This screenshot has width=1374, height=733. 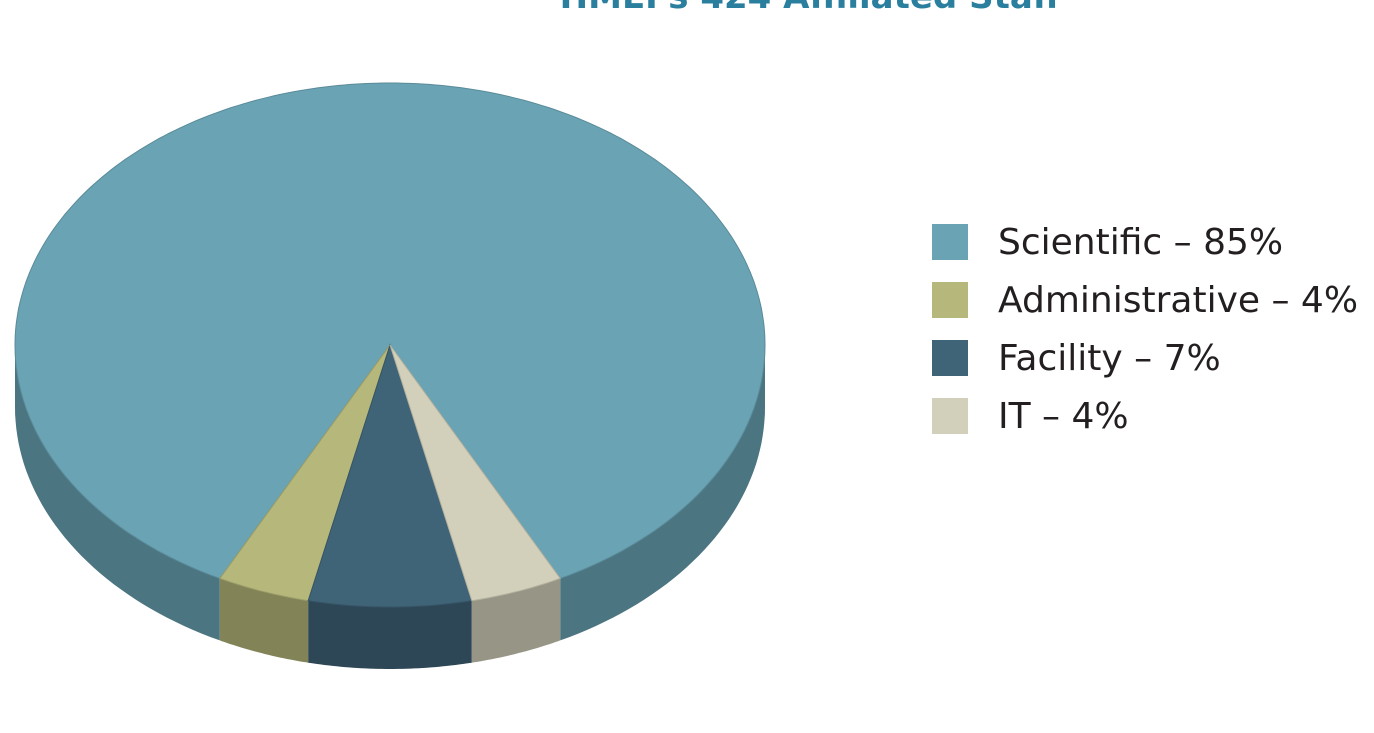 I want to click on chart-title: HMEI's 424 Affiliated Staff, so click(x=810, y=8).